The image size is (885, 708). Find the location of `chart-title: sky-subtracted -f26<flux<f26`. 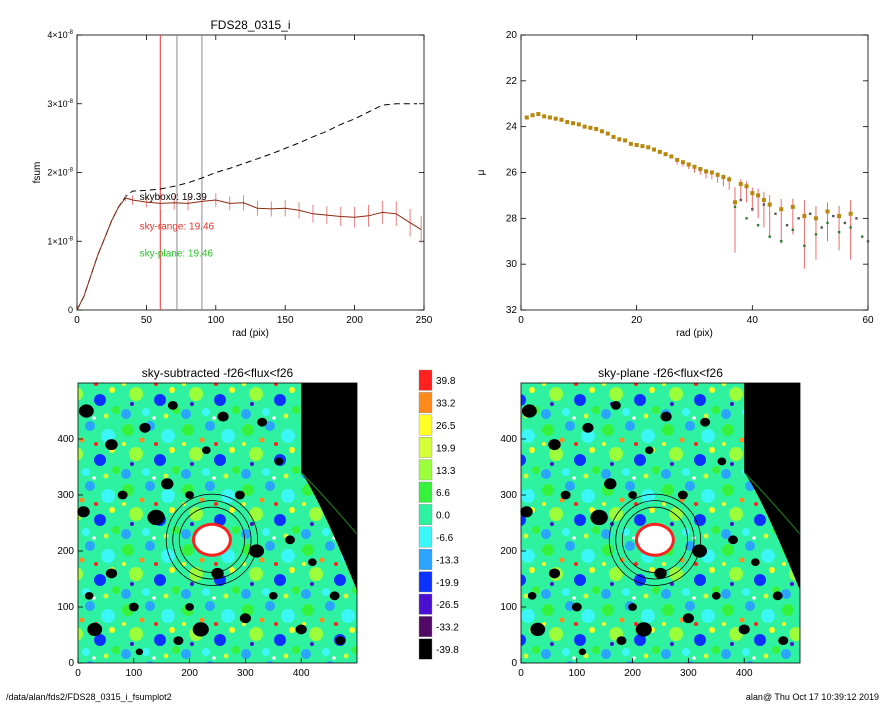

chart-title: sky-subtracted -f26<flux<f26 is located at coordinates (218, 373).